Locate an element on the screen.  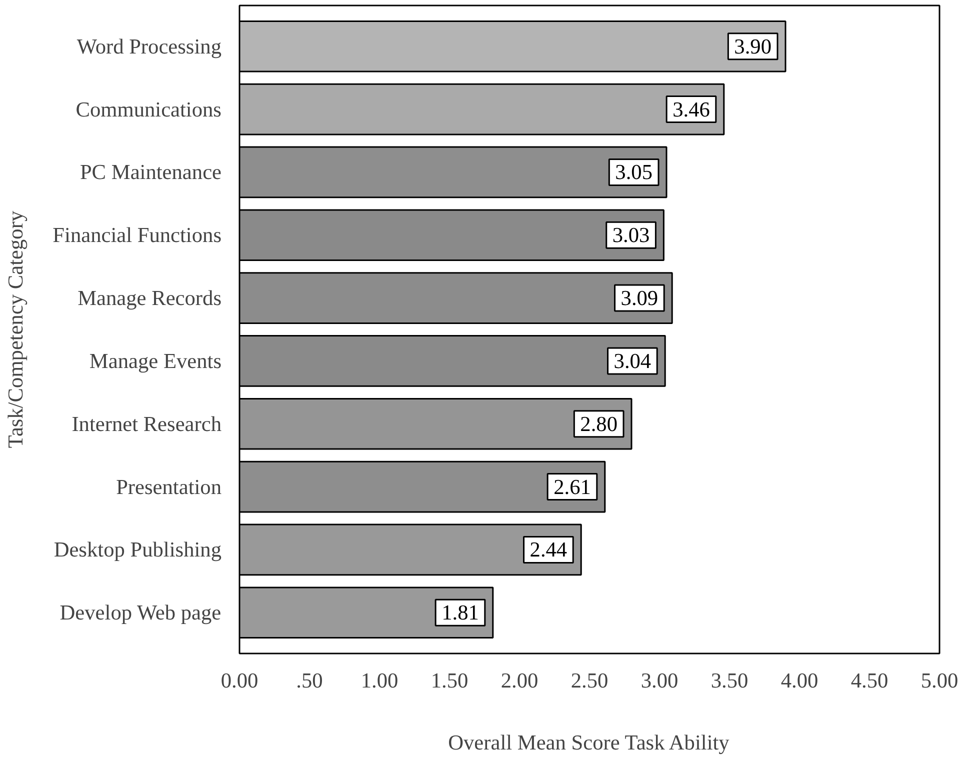
data-label: 2.61 is located at coordinates (572, 486).